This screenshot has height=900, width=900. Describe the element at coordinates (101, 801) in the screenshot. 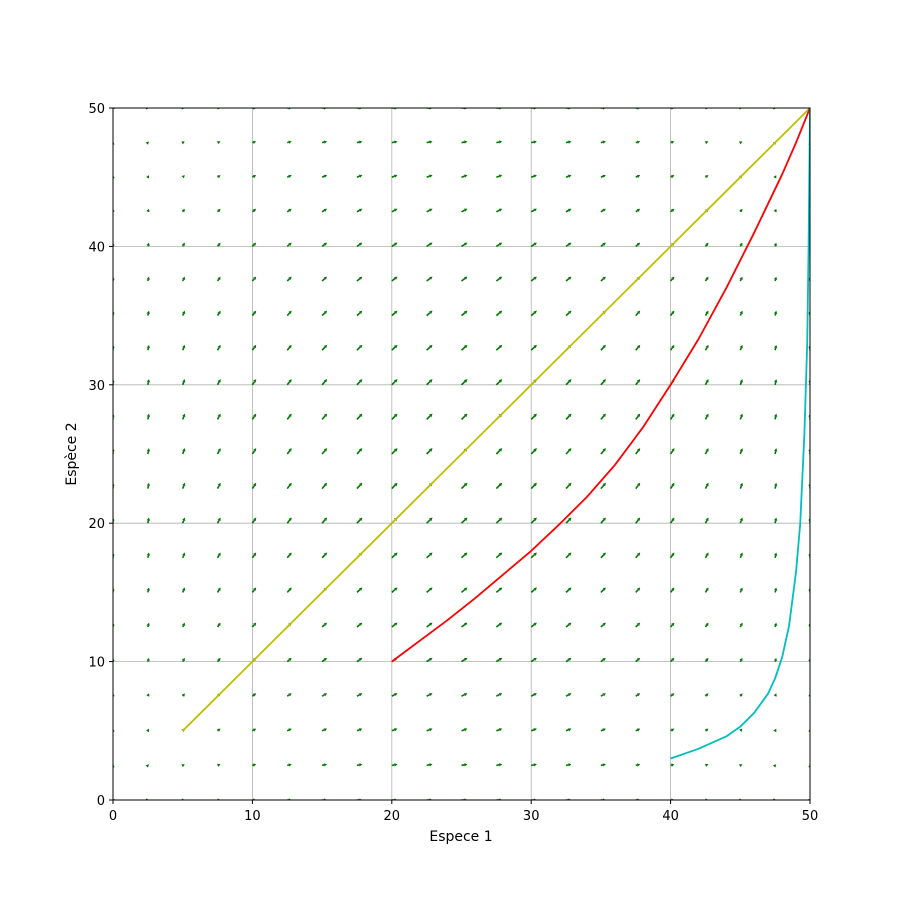

I see `y-tick-label: 0` at that location.